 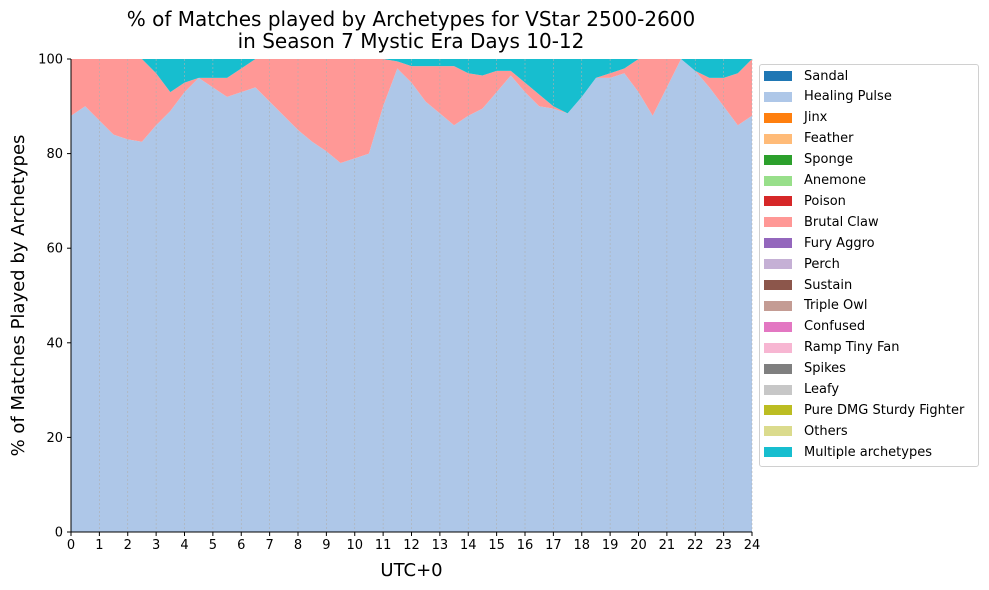 I want to click on legend-item-fury-aggro: Fury Aggro, so click(x=819, y=243).